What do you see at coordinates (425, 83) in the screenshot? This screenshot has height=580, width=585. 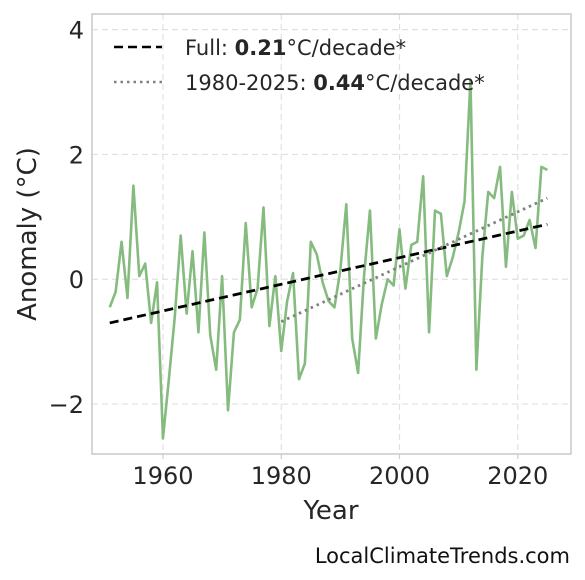 I see `legend-1980-suffix: °C/decade*` at bounding box center [425, 83].